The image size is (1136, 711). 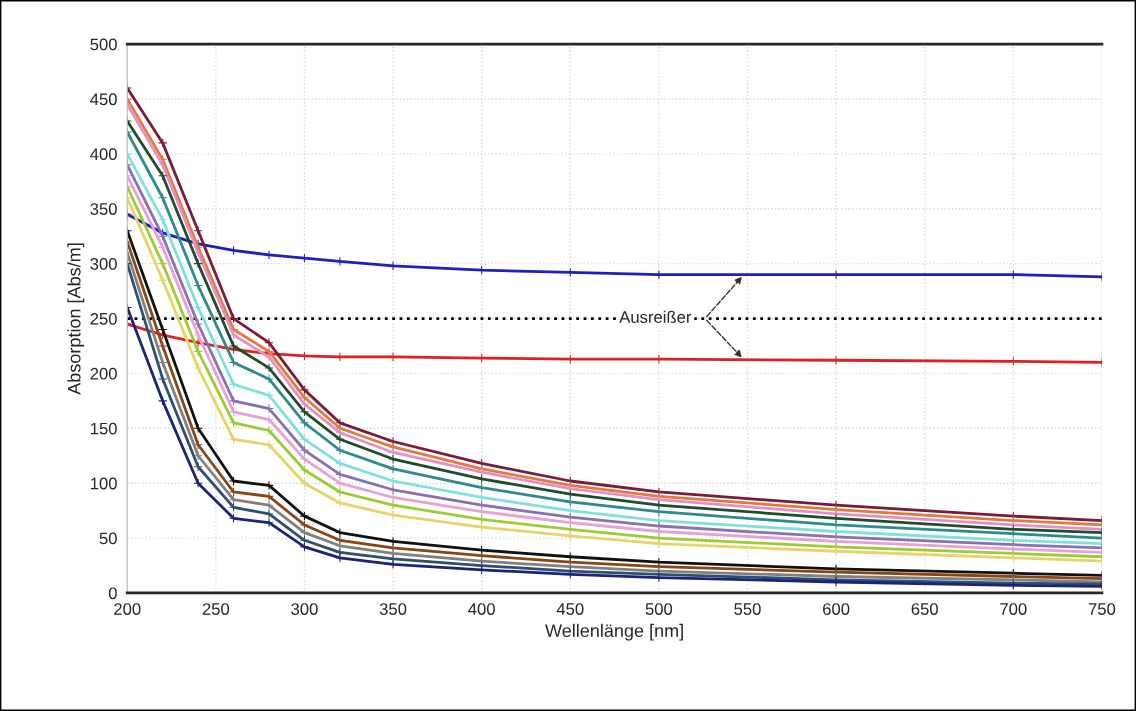 What do you see at coordinates (76, 319) in the screenshot?
I see `y-axis-title: Absorption [Abs/m]` at bounding box center [76, 319].